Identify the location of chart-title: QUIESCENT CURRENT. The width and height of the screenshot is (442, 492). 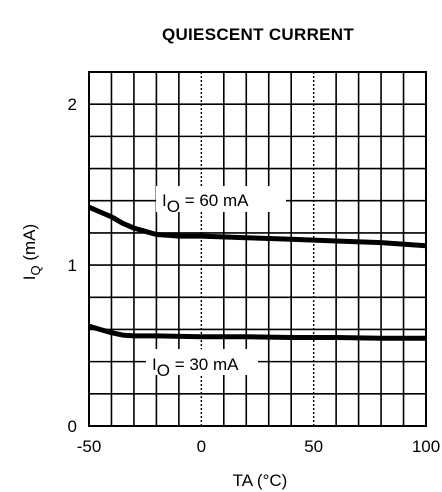
(258, 34).